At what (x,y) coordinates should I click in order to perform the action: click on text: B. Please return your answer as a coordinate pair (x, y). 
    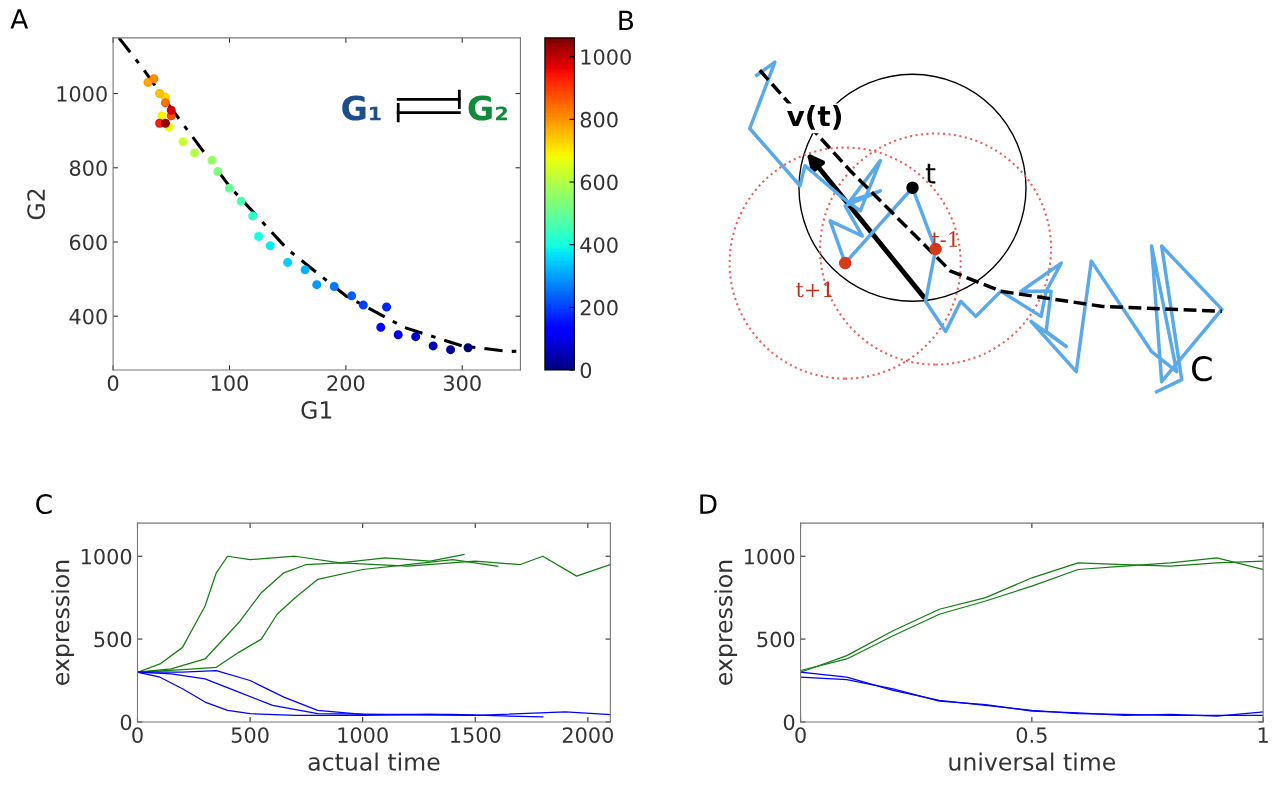
    Looking at the image, I should click on (626, 20).